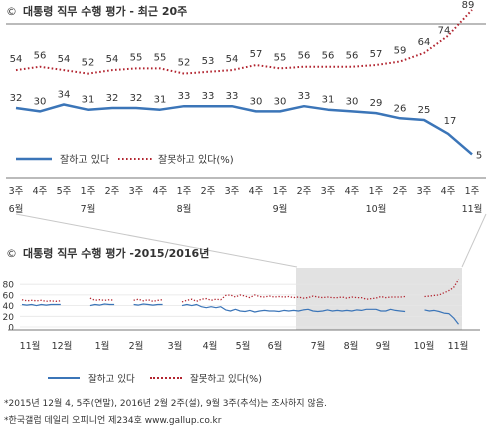 The width and height of the screenshot is (492, 430). What do you see at coordinates (11, 329) in the screenshot?
I see `bottom-y-tick: 0` at bounding box center [11, 329].